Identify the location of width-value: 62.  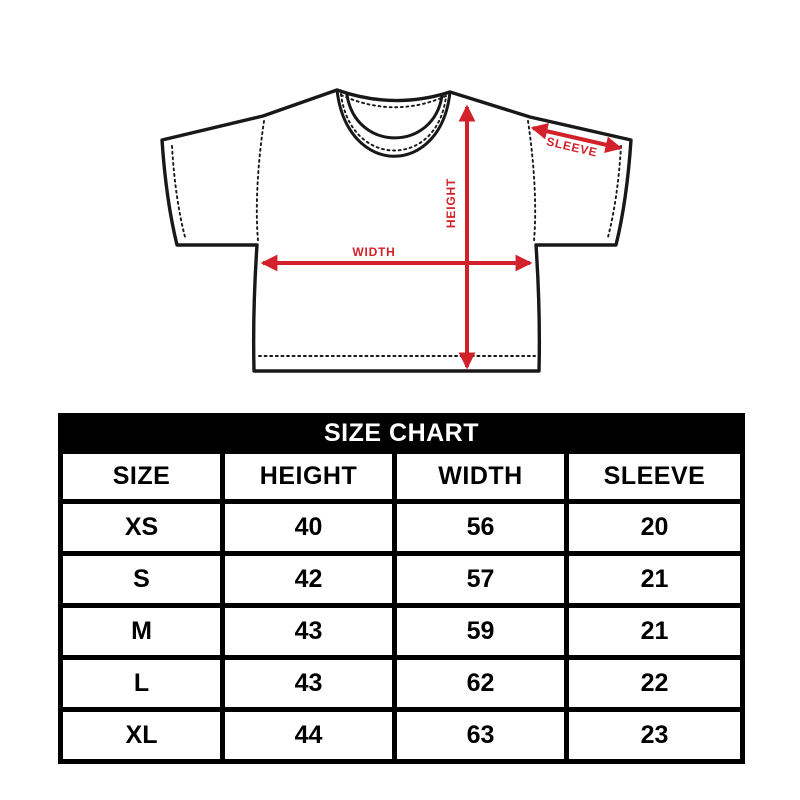
(480, 683).